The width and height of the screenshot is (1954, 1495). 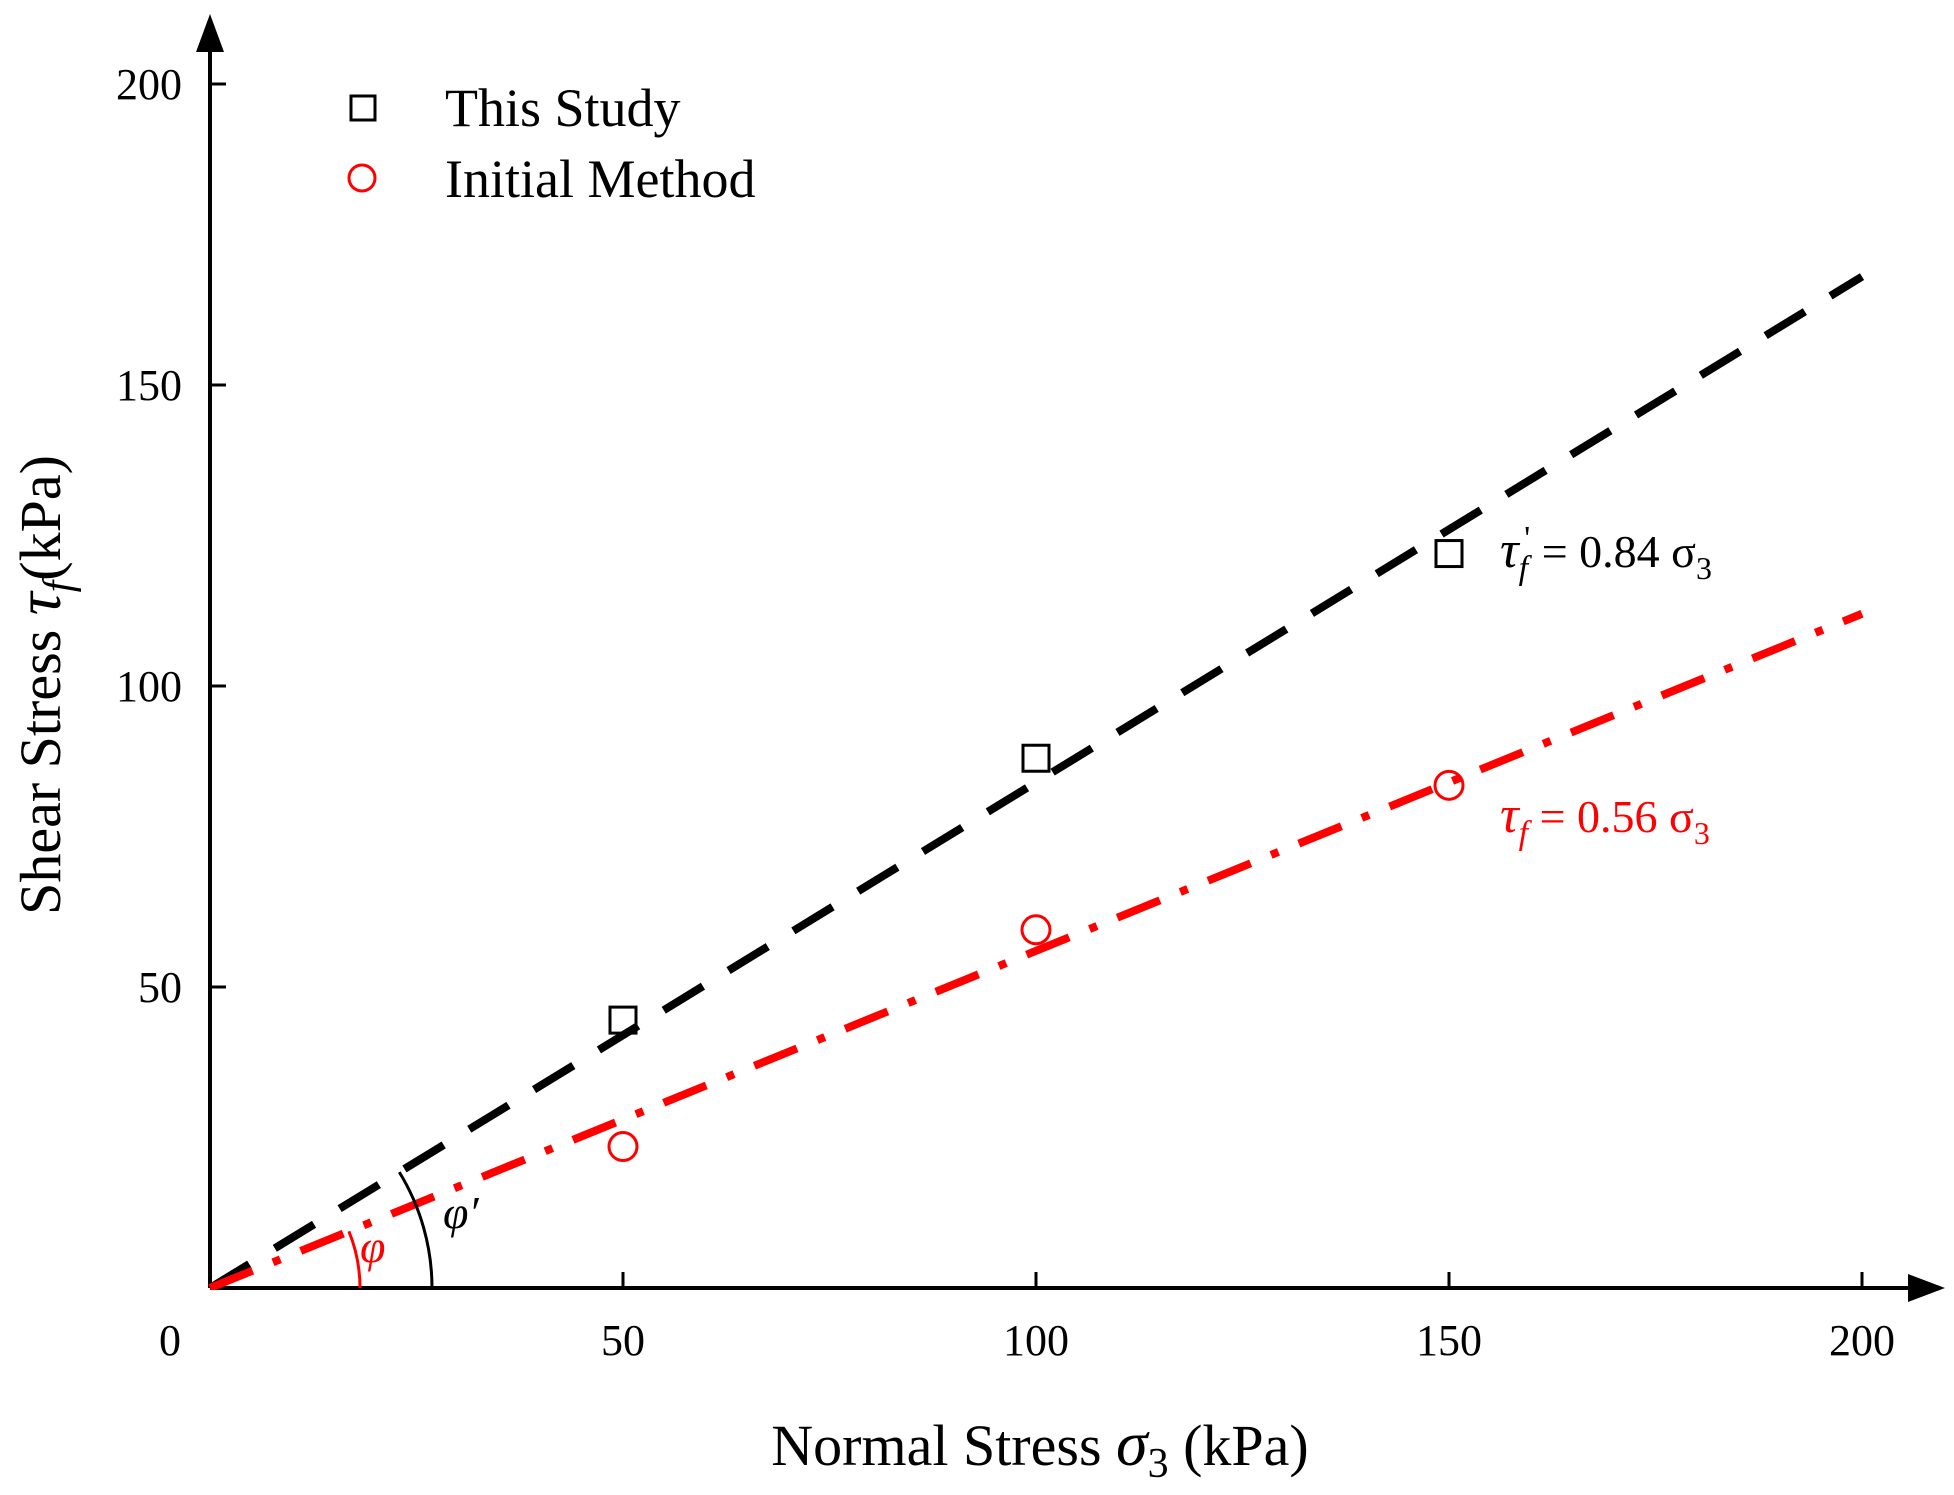 I want to click on angle-arcs: φ′ φ, so click(x=413, y=1230).